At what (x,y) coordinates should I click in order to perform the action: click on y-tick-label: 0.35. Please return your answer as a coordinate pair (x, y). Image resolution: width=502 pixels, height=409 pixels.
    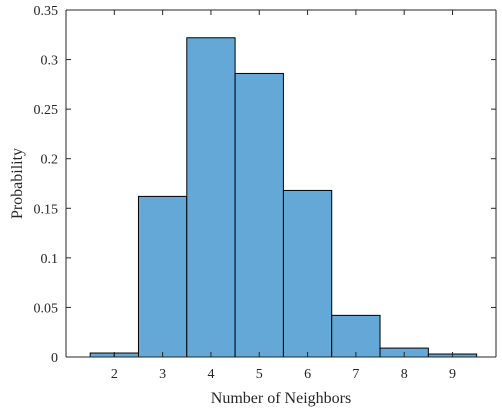
    Looking at the image, I should click on (46, 11).